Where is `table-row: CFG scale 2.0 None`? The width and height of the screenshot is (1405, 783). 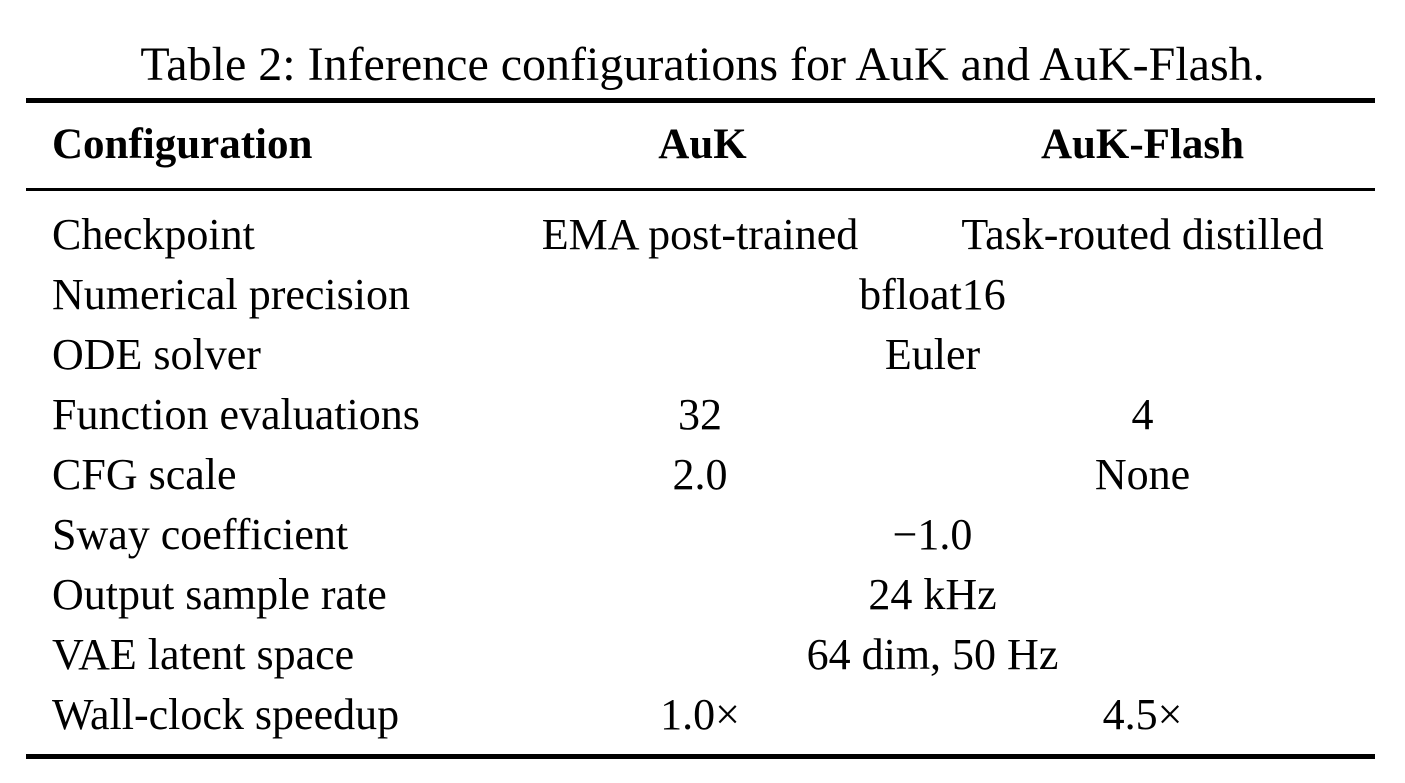 table-row: CFG scale 2.0 None is located at coordinates (702, 475).